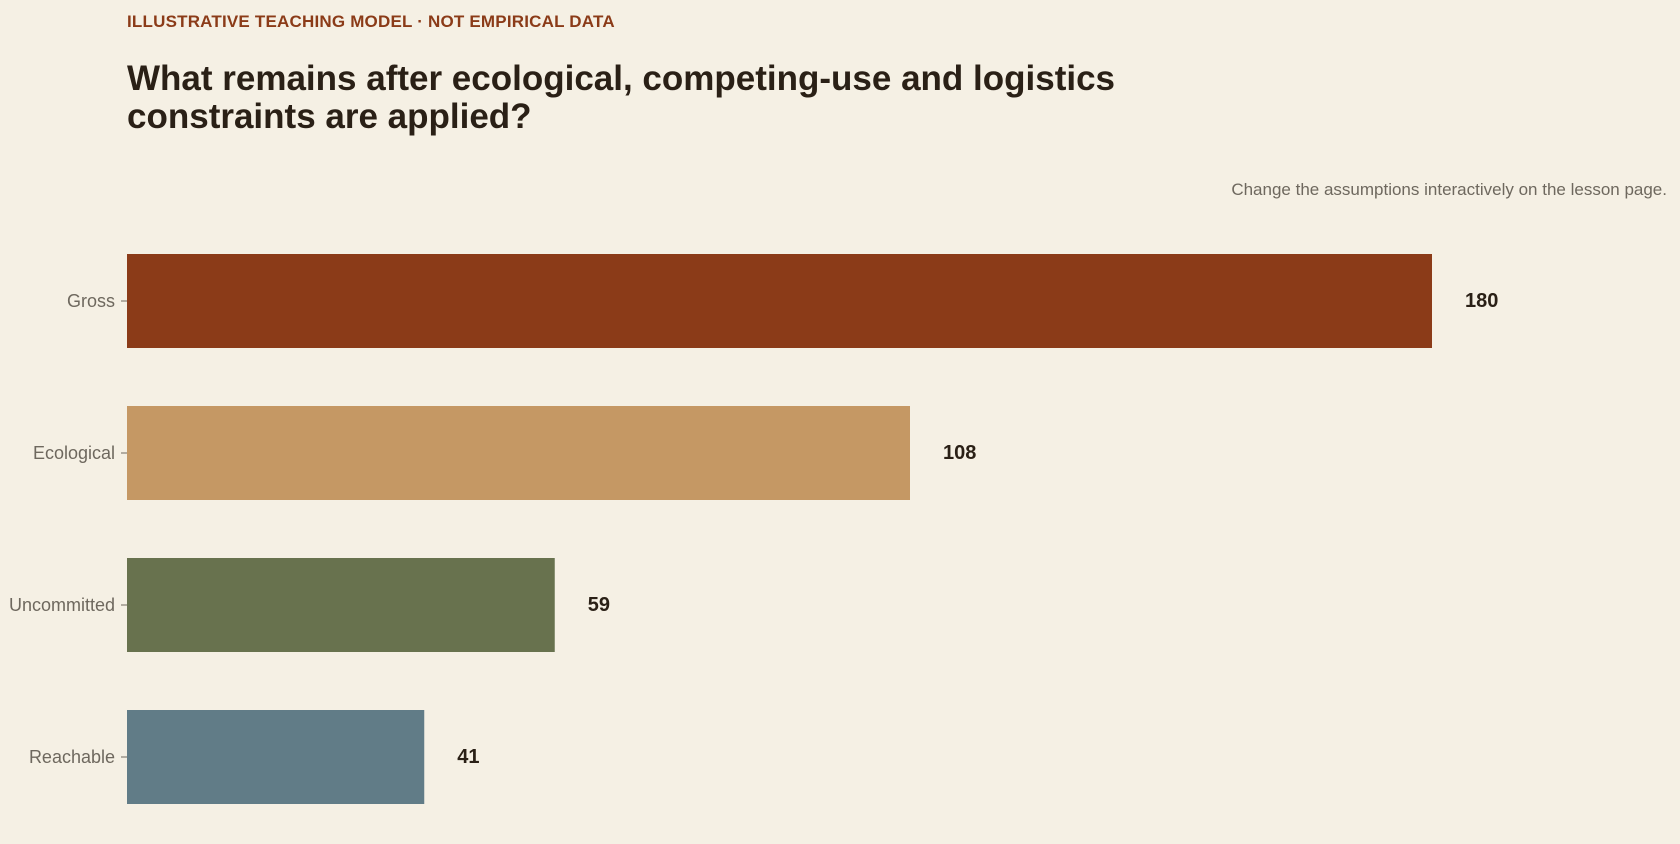  Describe the element at coordinates (72, 757) in the screenshot. I see `y-tick-label-reachable: Reachable` at that location.